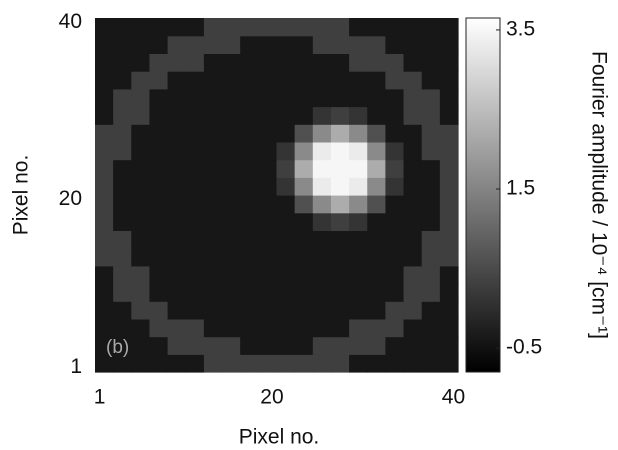 The image size is (618, 450). What do you see at coordinates (76, 366) in the screenshot?
I see `y-tick-label: 1` at bounding box center [76, 366].